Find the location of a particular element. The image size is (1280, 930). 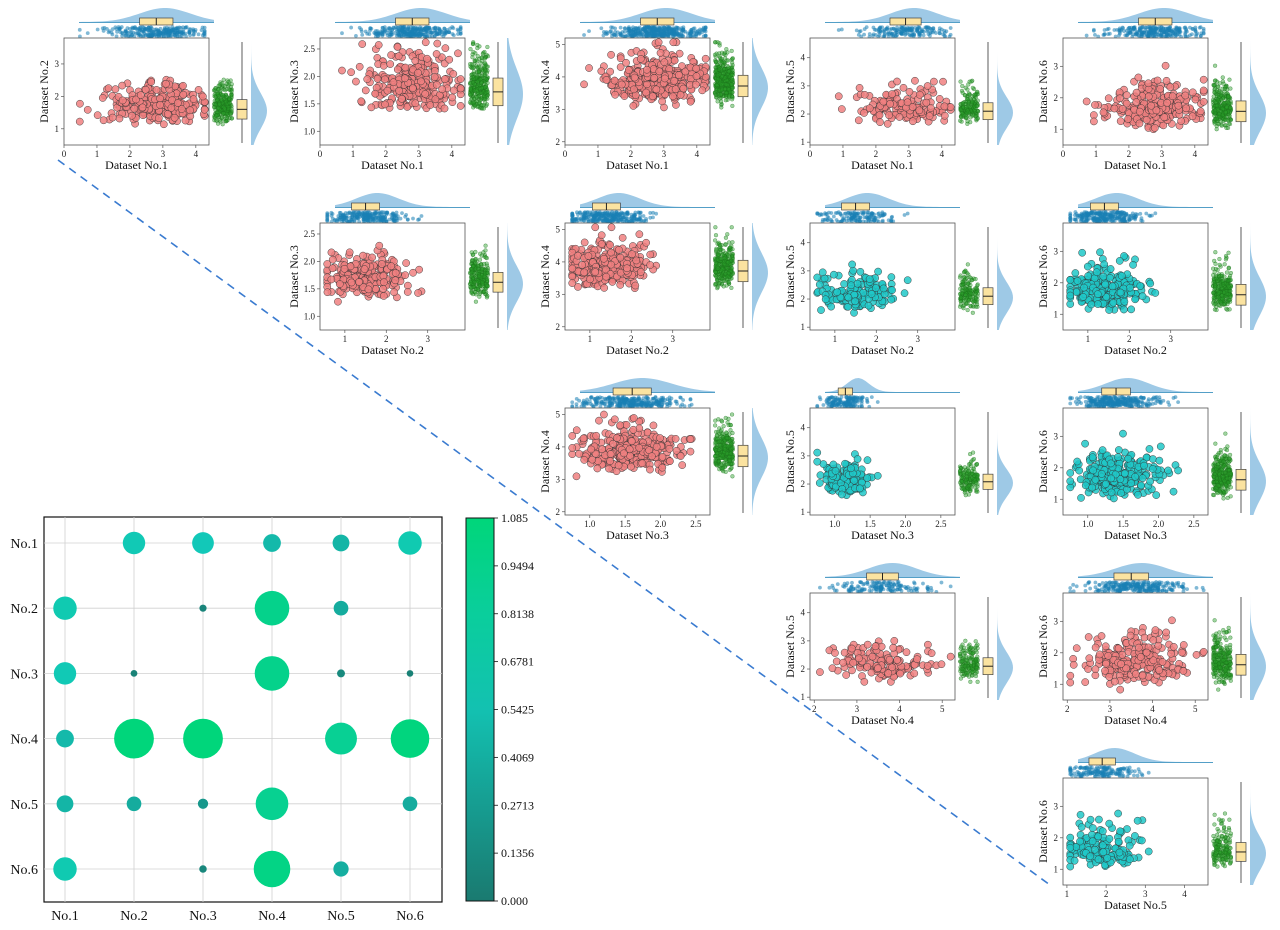

y-tick-label: 1 is located at coordinates (57, 129).